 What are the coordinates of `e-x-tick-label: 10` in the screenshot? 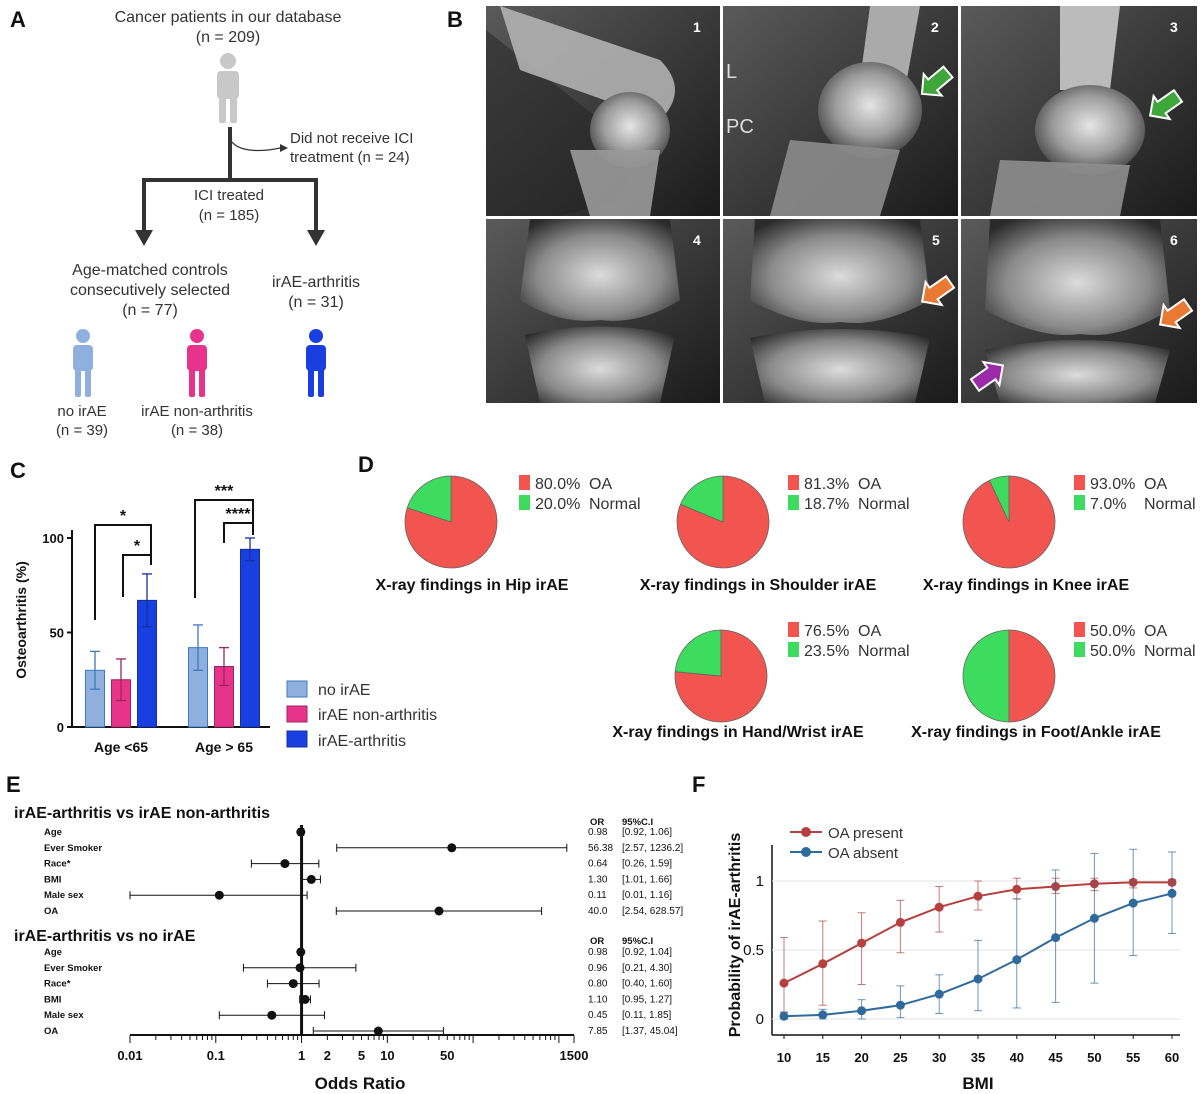 It's located at (387, 1055).